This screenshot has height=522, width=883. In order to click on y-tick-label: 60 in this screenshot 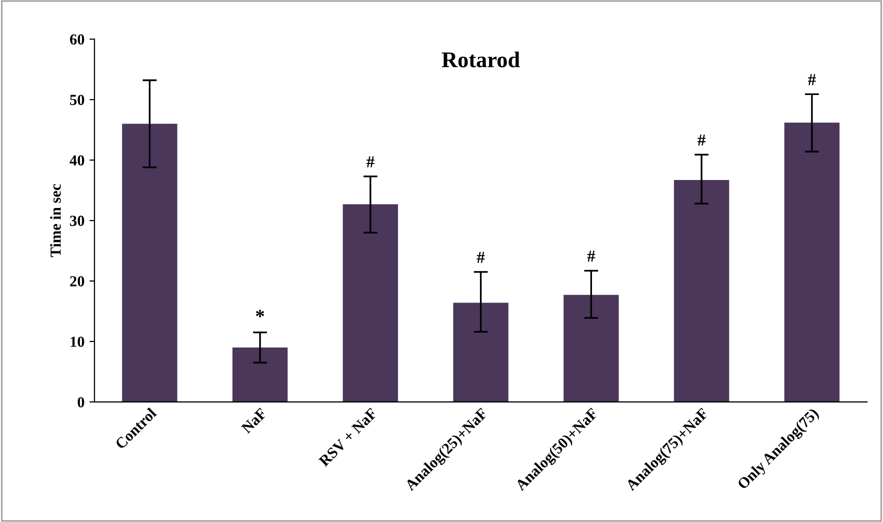, I will do `click(77, 39)`.